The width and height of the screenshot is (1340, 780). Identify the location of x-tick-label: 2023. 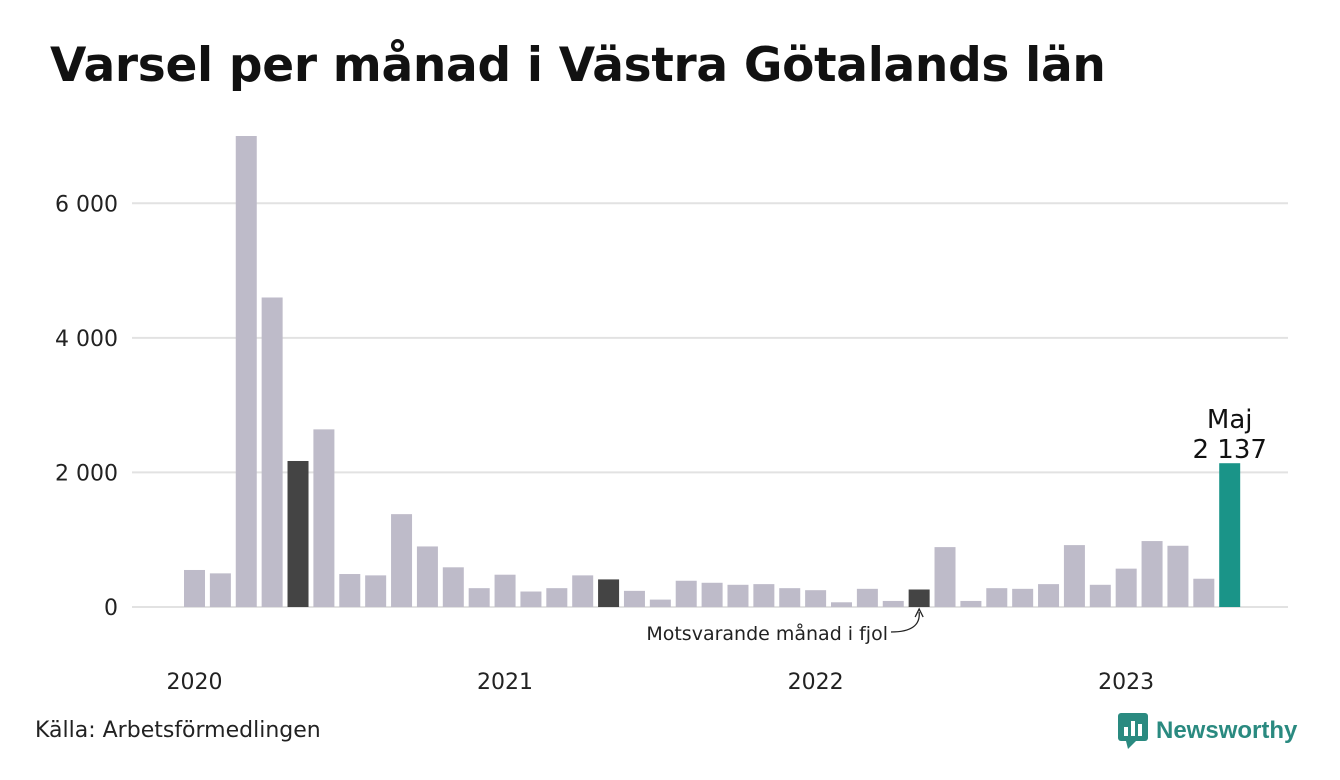
(1126, 682).